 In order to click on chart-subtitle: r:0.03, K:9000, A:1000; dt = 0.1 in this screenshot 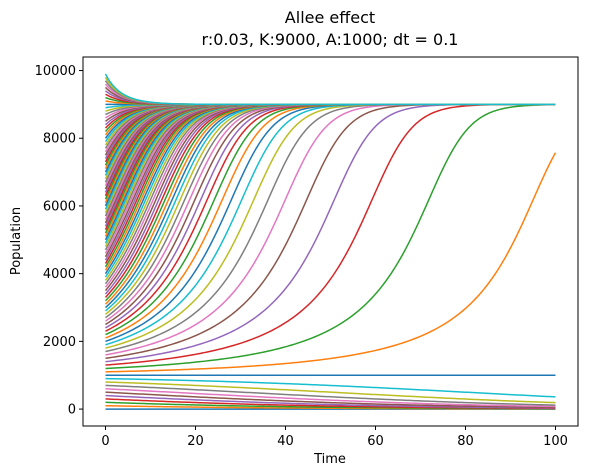, I will do `click(330, 39)`.